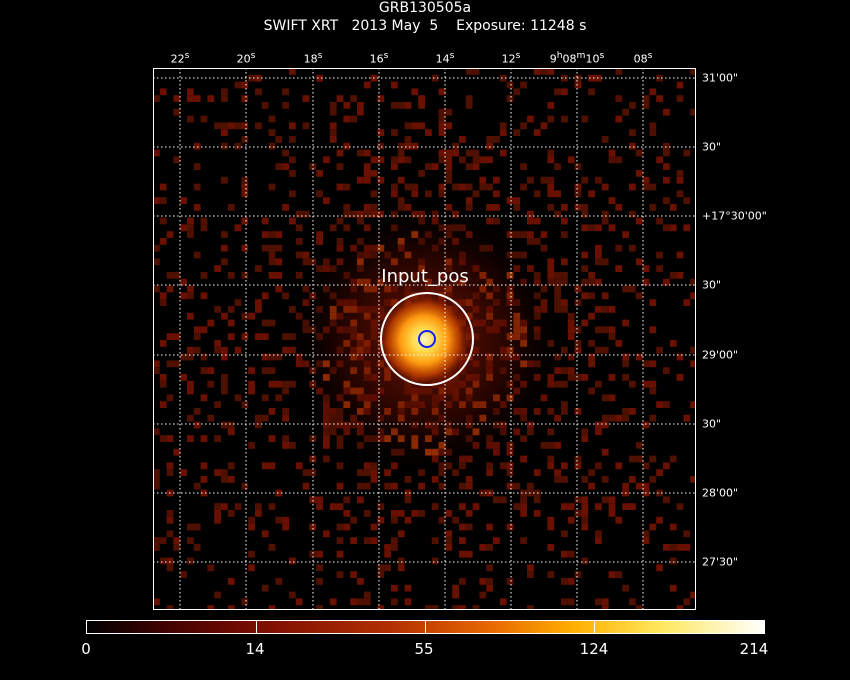 This screenshot has height=680, width=850. I want to click on colorbar-label: 124, so click(594, 649).